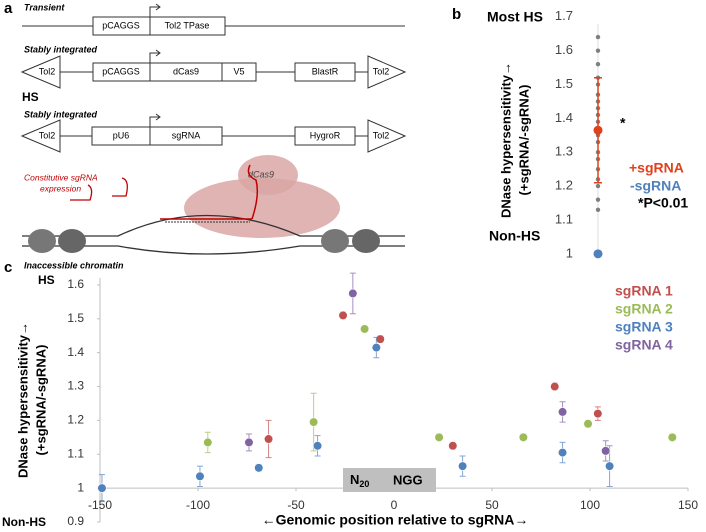 The height and width of the screenshot is (532, 706). What do you see at coordinates (198, 505) in the screenshot?
I see `x-tick-label: -100` at bounding box center [198, 505].